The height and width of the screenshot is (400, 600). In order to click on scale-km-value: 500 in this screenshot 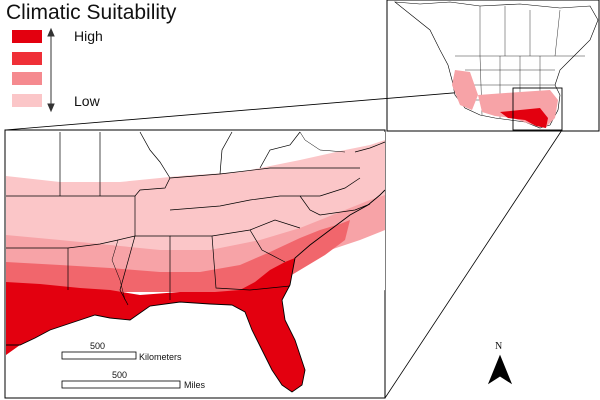, I will do `click(98, 346)`.